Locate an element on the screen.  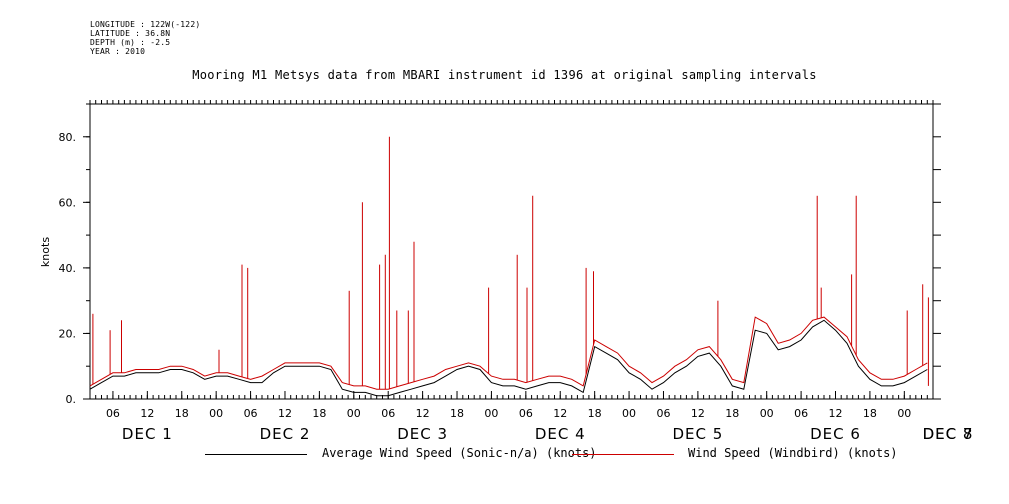
series-average-wind-line is located at coordinates (508, 358).